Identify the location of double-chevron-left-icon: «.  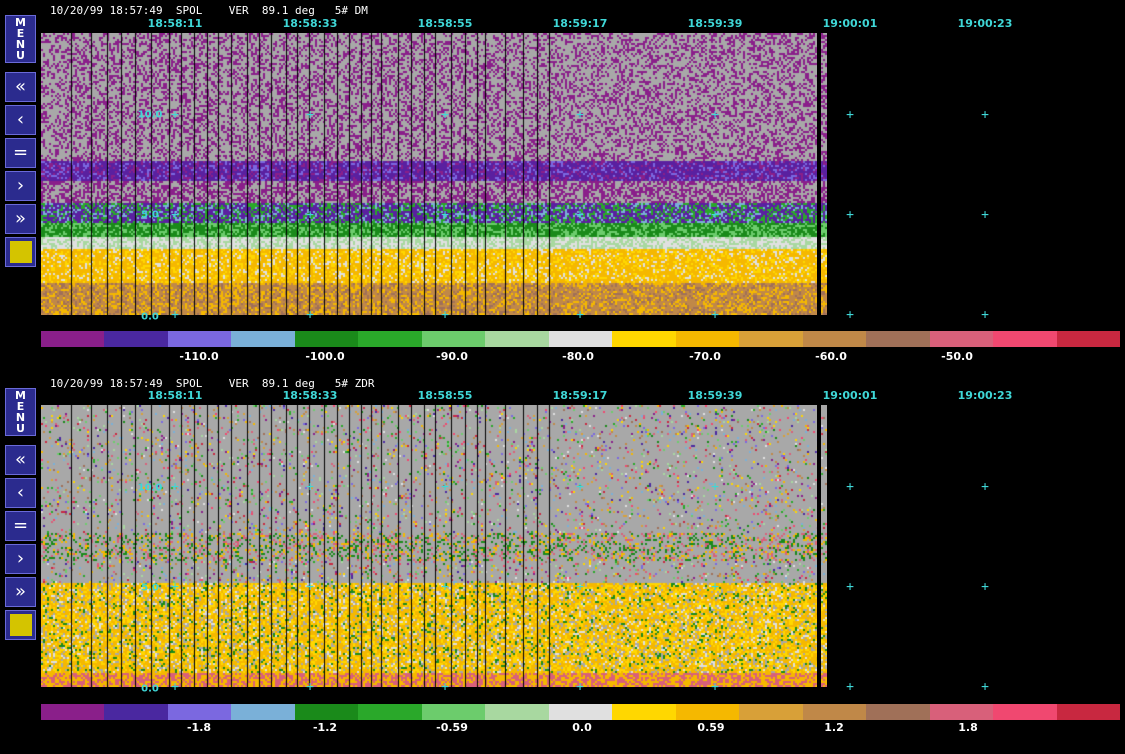
(20, 86).